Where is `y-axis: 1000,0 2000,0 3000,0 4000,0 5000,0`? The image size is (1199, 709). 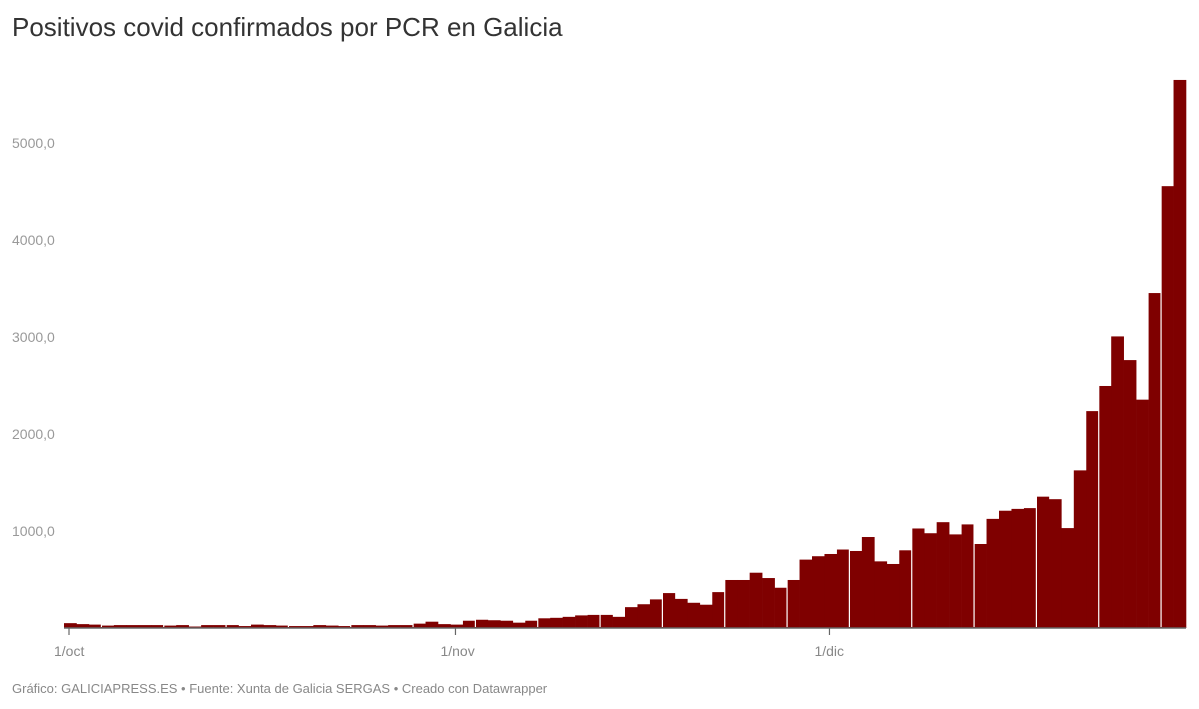
y-axis: 1000,0 2000,0 3000,0 4000,0 5000,0 is located at coordinates (33, 337).